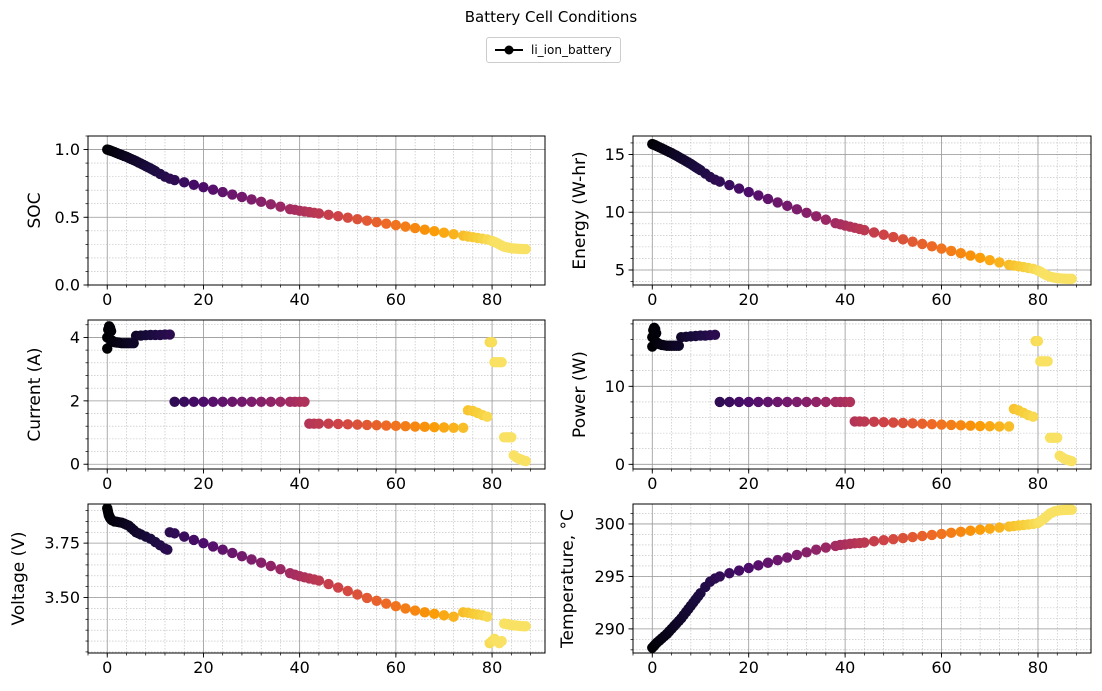  I want to click on y-tick-label: 290, so click(609, 628).